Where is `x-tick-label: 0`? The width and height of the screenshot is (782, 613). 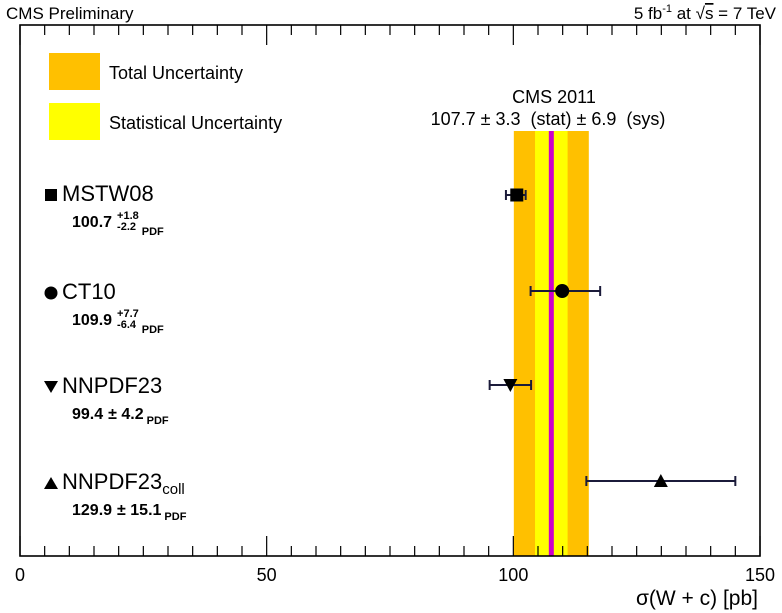 x-tick-label: 0 is located at coordinates (20, 575).